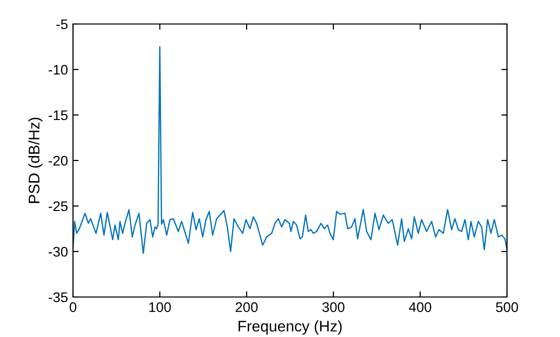 Image resolution: width=560 pixels, height=337 pixels. I want to click on x-axis-title: Frequency (Hz), so click(290, 327).